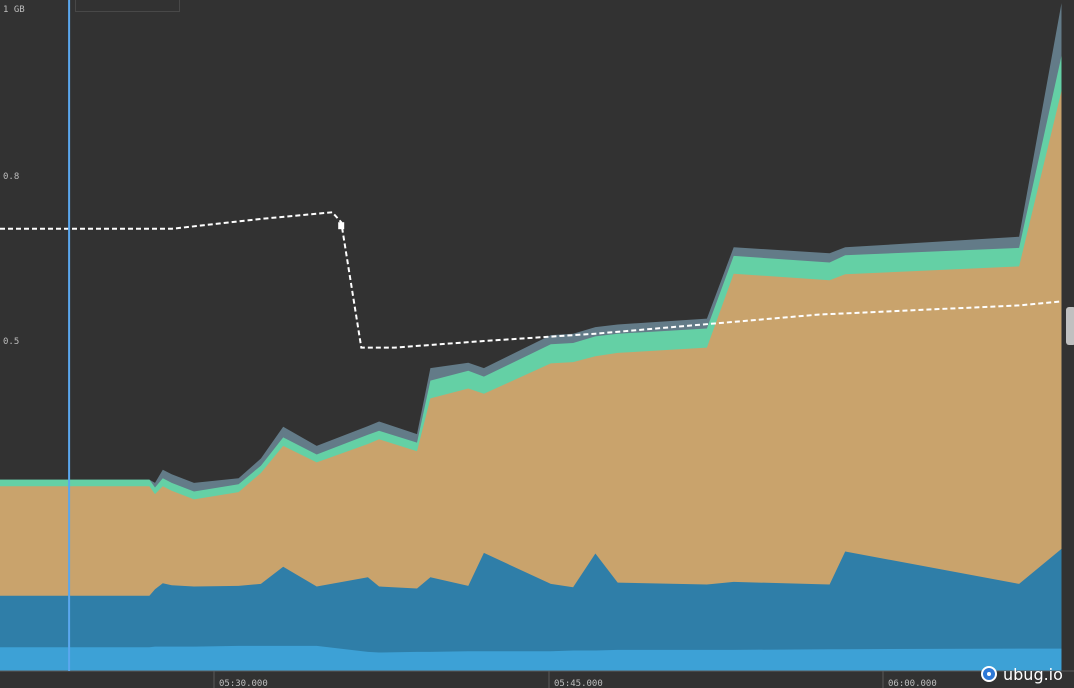 This screenshot has height=688, width=1074. Describe the element at coordinates (989, 674) in the screenshot. I see `ubug-logo-icon` at that location.